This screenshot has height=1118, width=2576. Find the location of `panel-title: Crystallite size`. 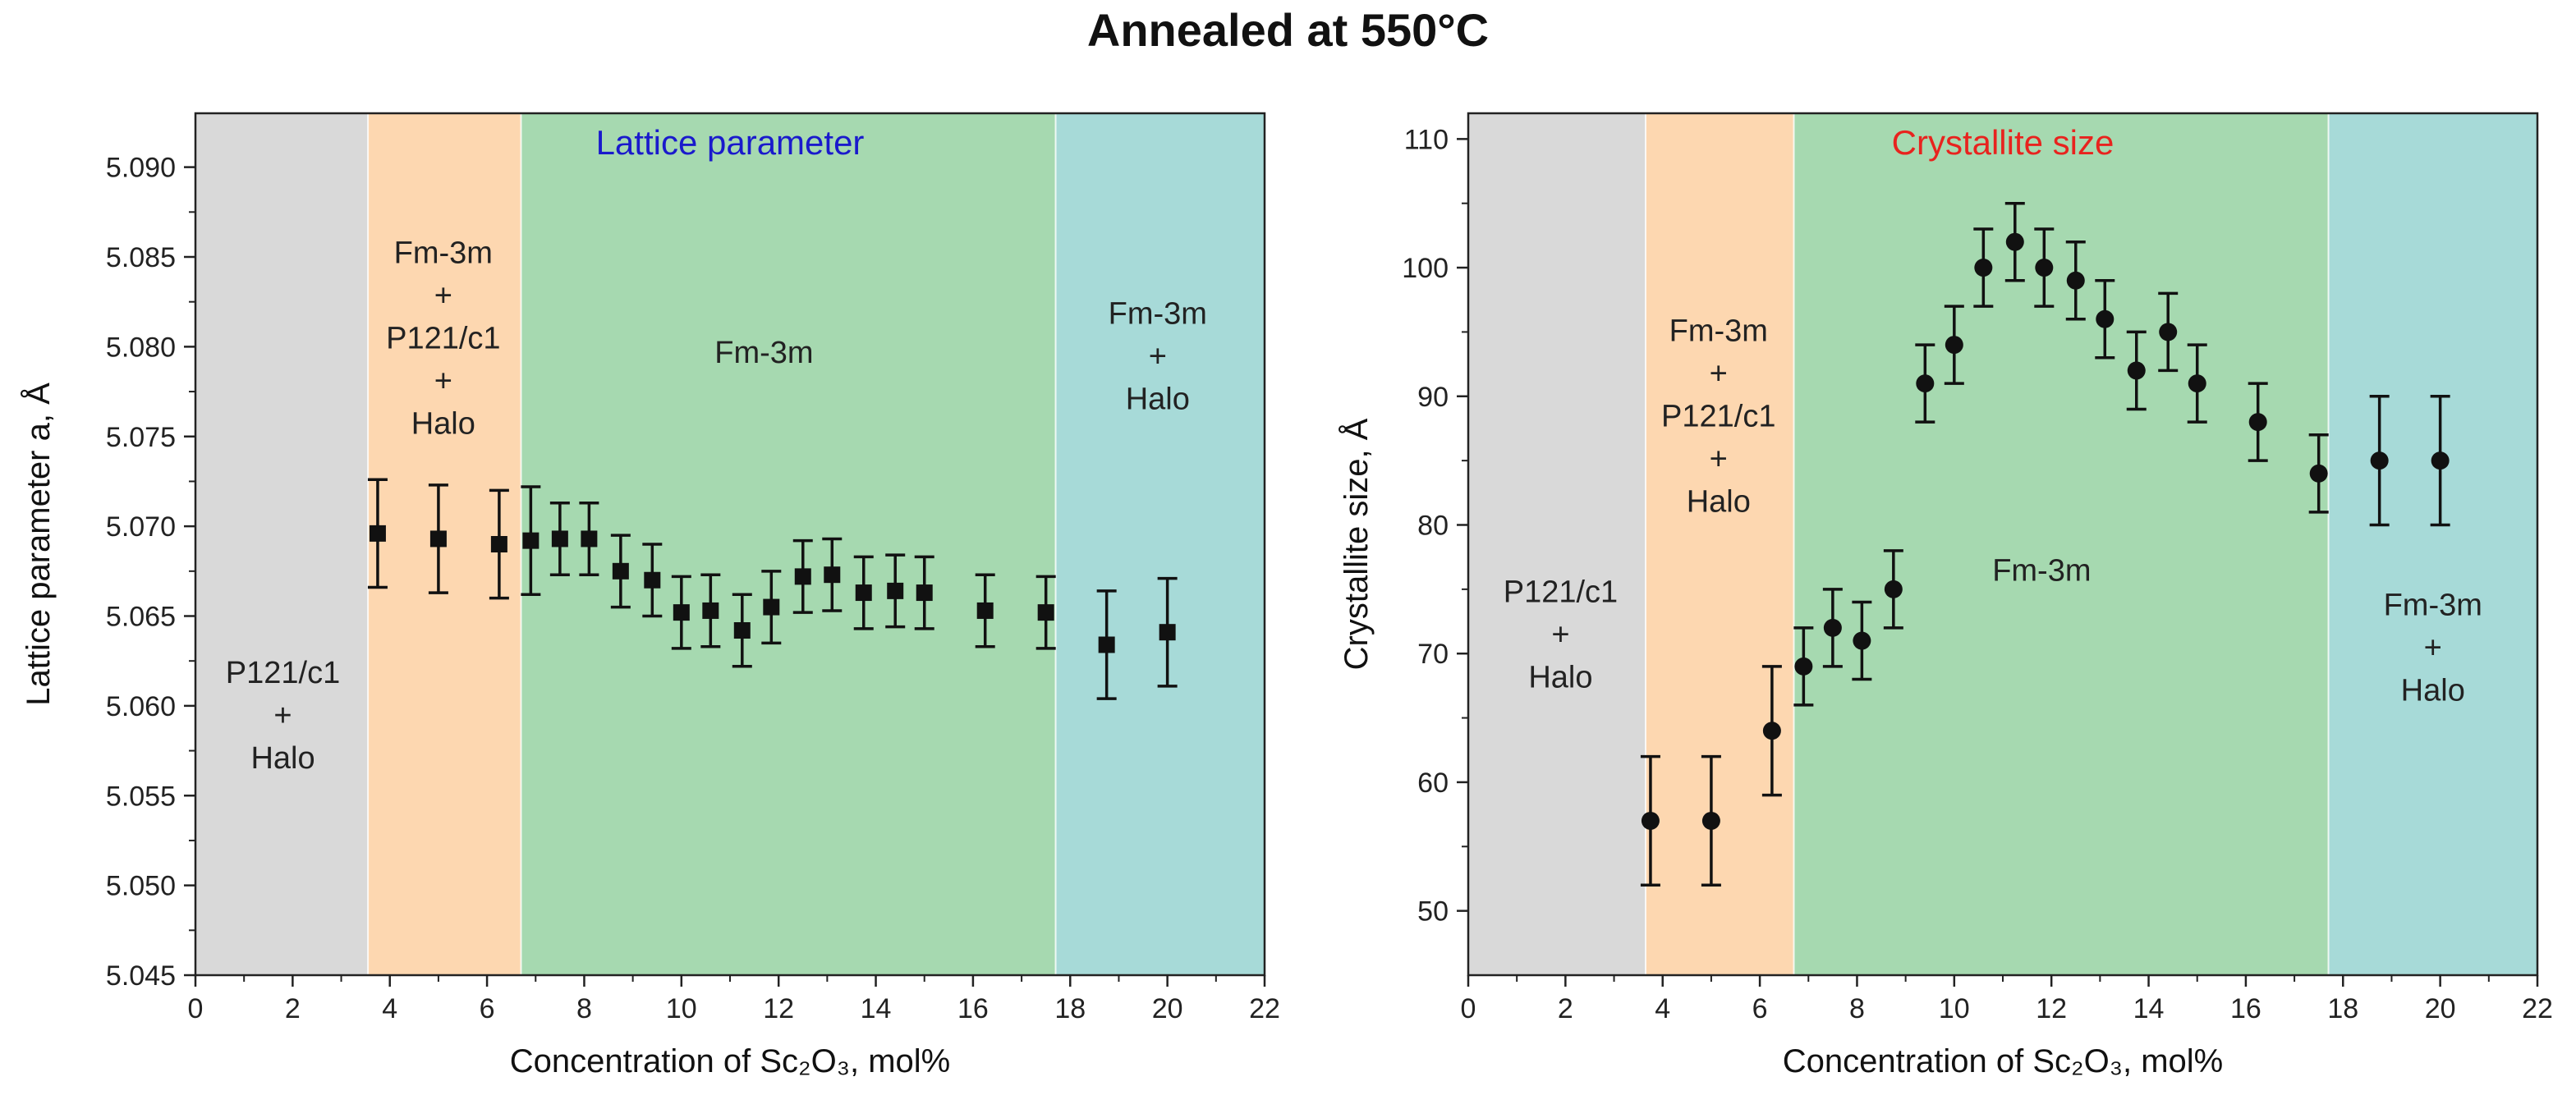

panel-title: Crystallite size is located at coordinates (2003, 143).